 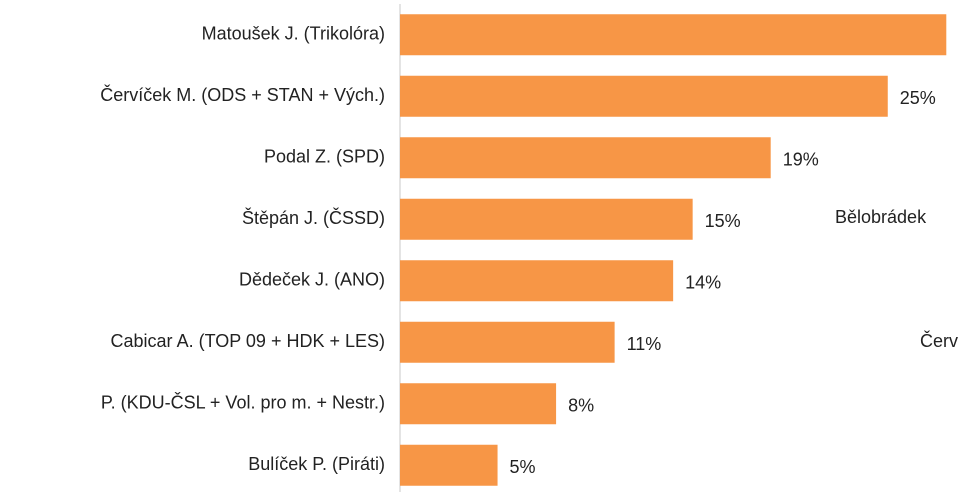 What do you see at coordinates (801, 160) in the screenshot?
I see `value-label: 19%` at bounding box center [801, 160].